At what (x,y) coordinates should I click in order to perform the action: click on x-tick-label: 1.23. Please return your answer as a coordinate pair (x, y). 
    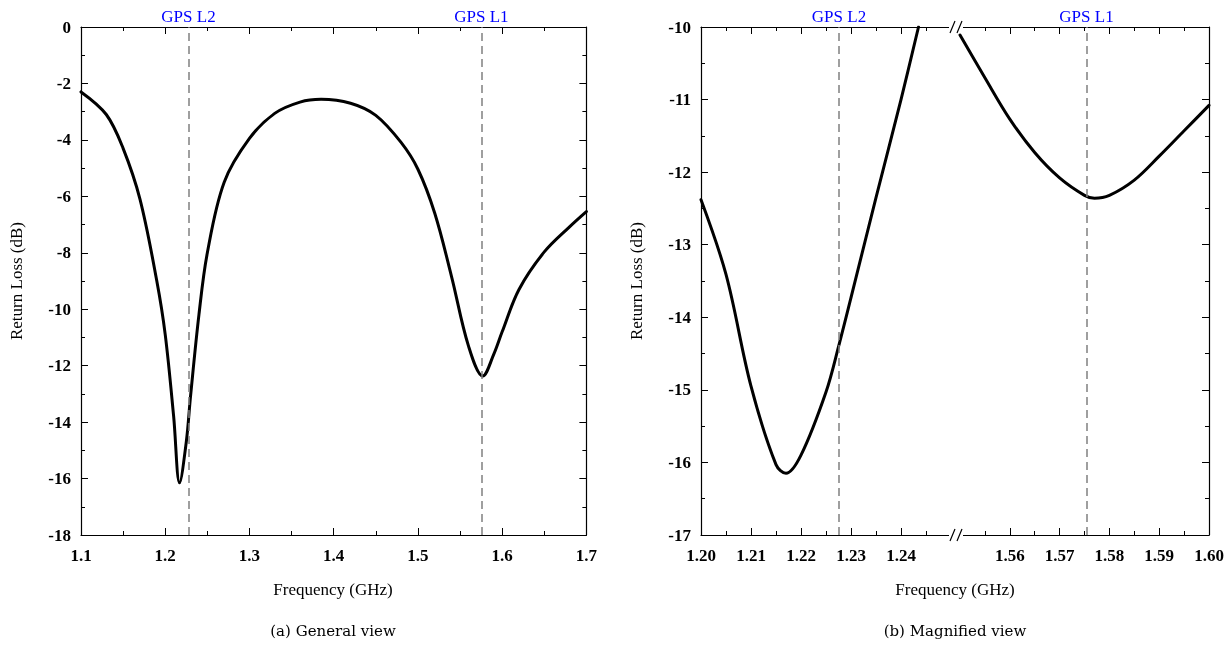
    Looking at the image, I should click on (851, 555).